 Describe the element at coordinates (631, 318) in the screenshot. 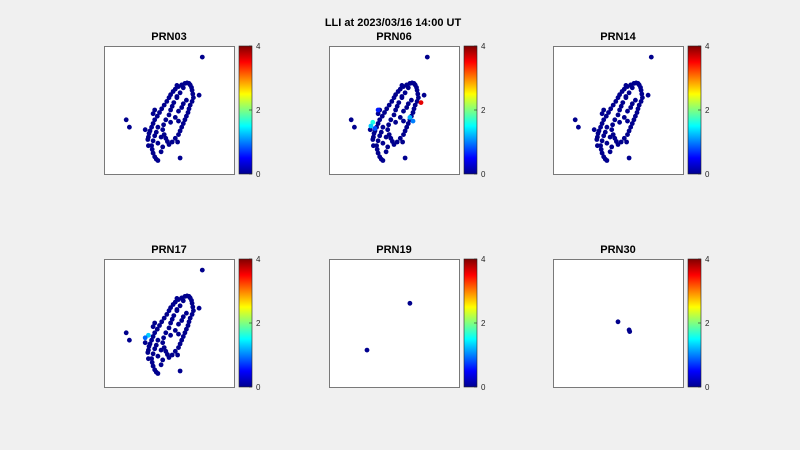

I see `panel-prn30: PRN30 0 2 4` at that location.